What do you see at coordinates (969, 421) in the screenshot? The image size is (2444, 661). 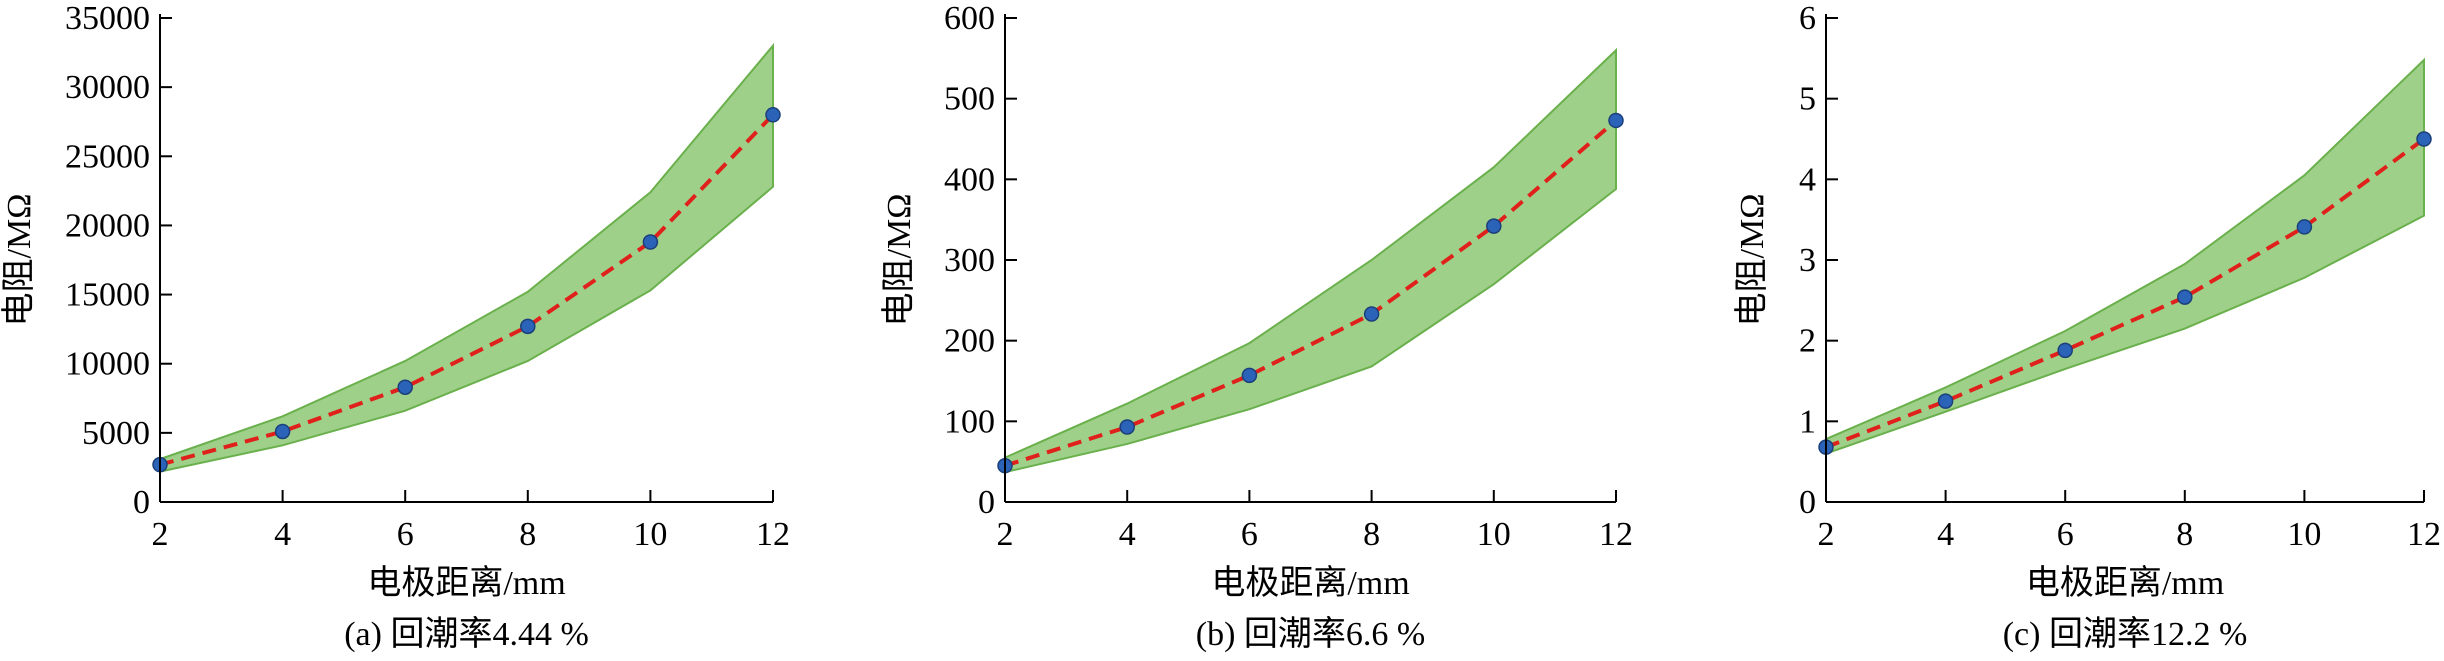 I see `y-tick-label: 100` at bounding box center [969, 421].